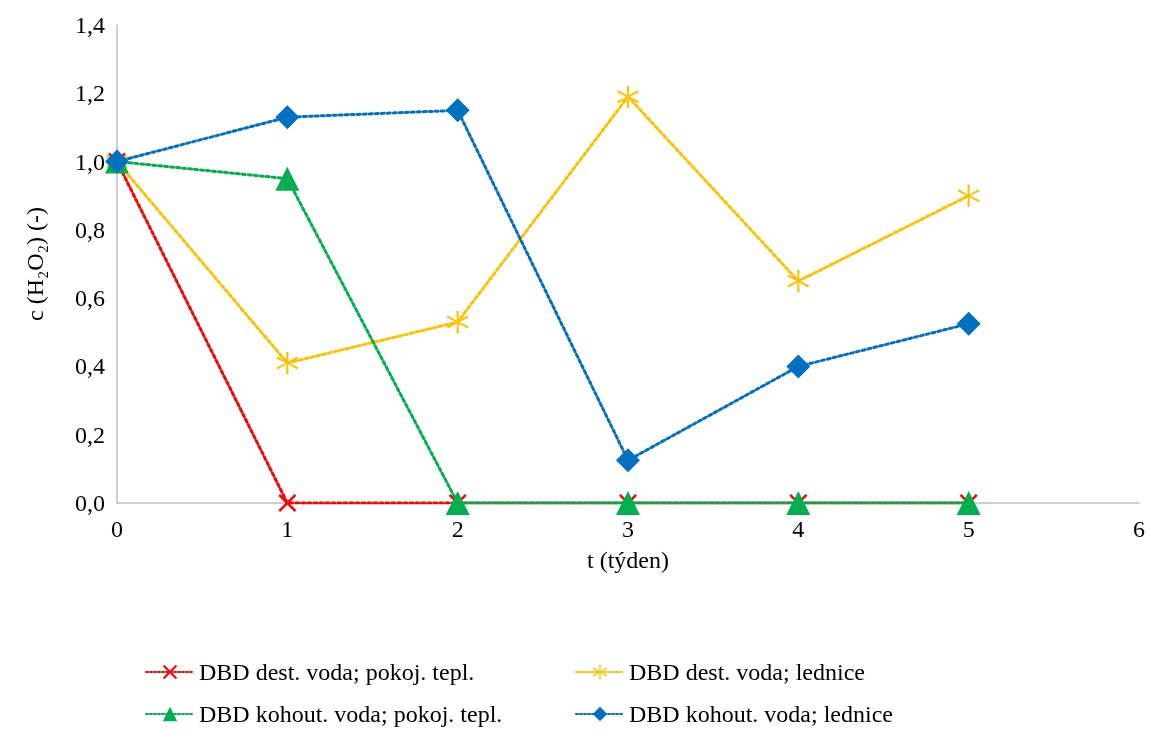 The height and width of the screenshot is (731, 1154). Describe the element at coordinates (90, 503) in the screenshot. I see `y-tick-label: 0,0` at that location.